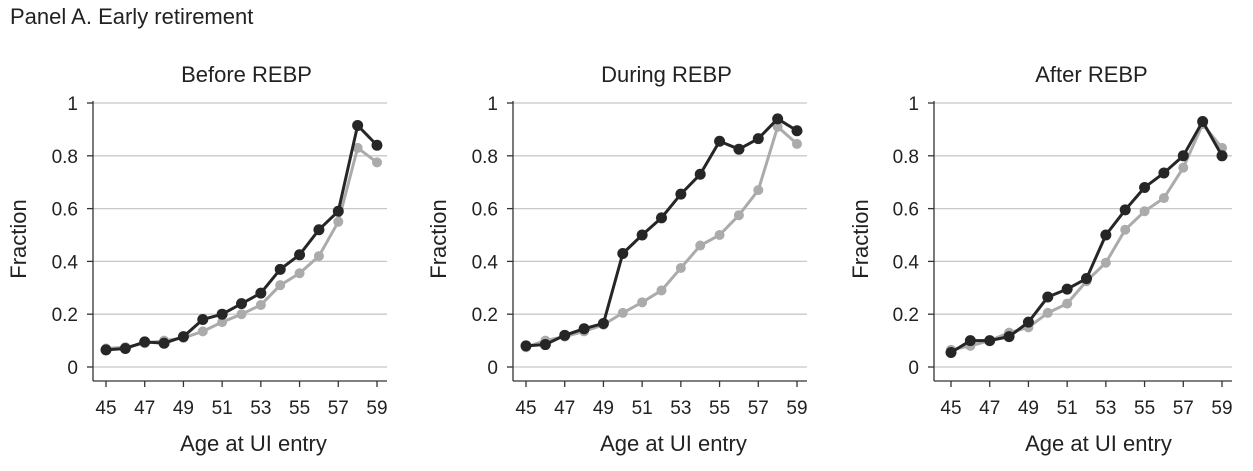 The width and height of the screenshot is (1253, 471). Describe the element at coordinates (661, 232) in the screenshot. I see `series-line-black` at that location.